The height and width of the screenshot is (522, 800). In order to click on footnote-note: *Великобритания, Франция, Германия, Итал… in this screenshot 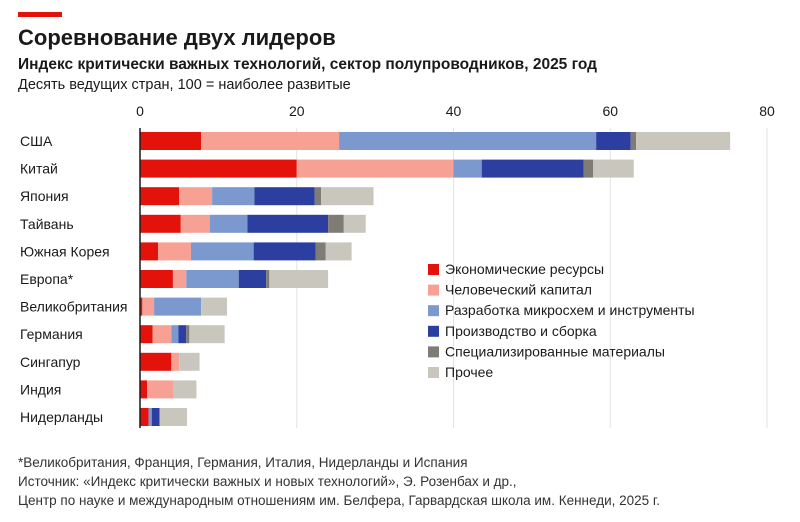, I will do `click(243, 462)`.